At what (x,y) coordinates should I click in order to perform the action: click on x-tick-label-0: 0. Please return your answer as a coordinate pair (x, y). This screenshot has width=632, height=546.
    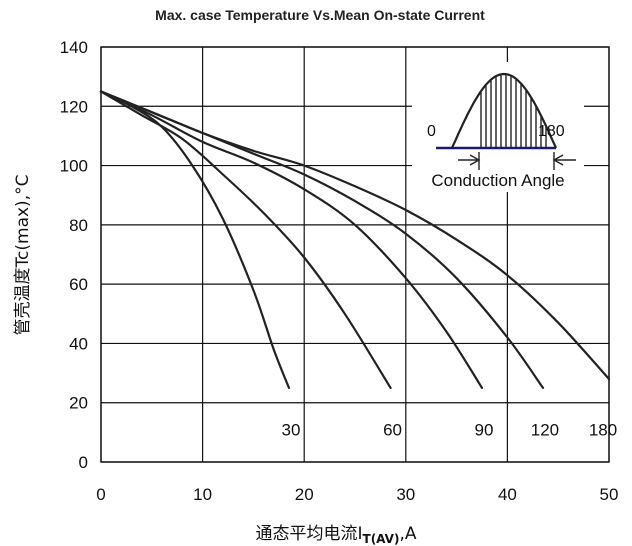
    Looking at the image, I should click on (100, 494).